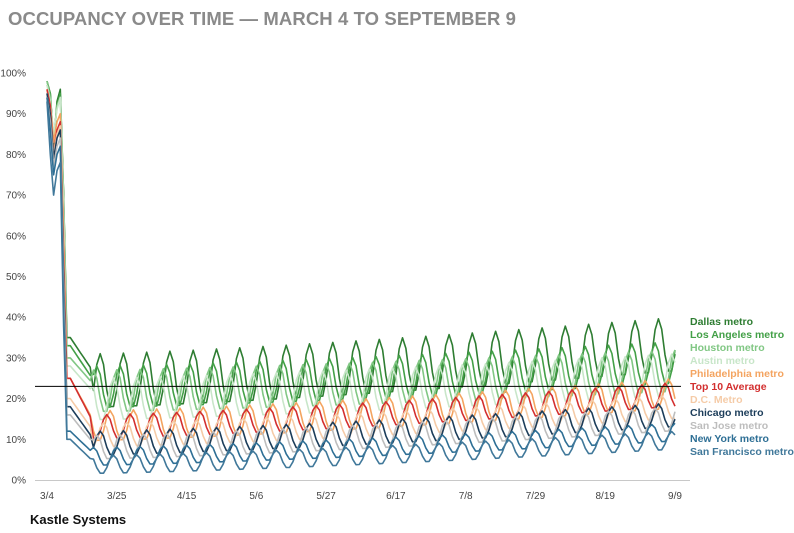  Describe the element at coordinates (536, 496) in the screenshot. I see `x-tick-label: 7/29` at that location.